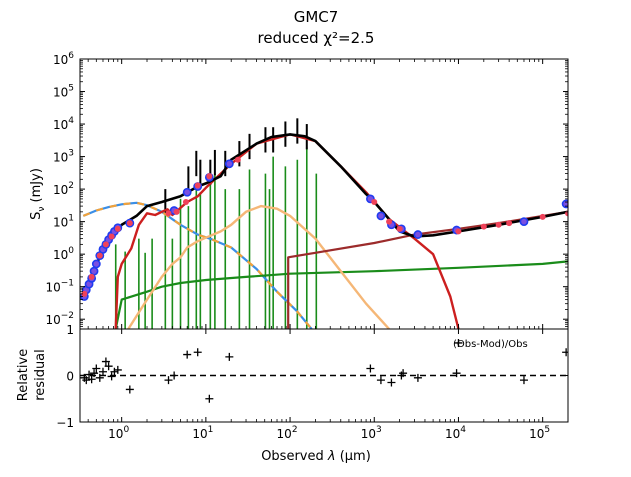  I want to click on y-tick-label: 10², so click(63, 189).